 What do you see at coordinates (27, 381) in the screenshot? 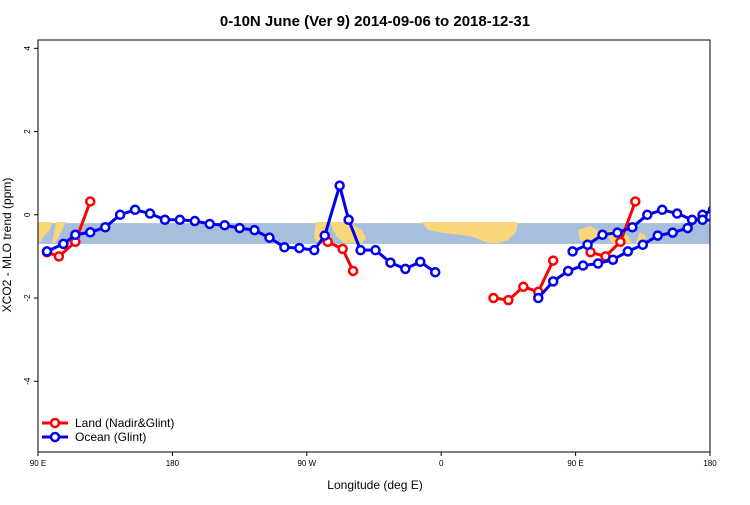
I see `y-tick-label: -4` at bounding box center [27, 381].